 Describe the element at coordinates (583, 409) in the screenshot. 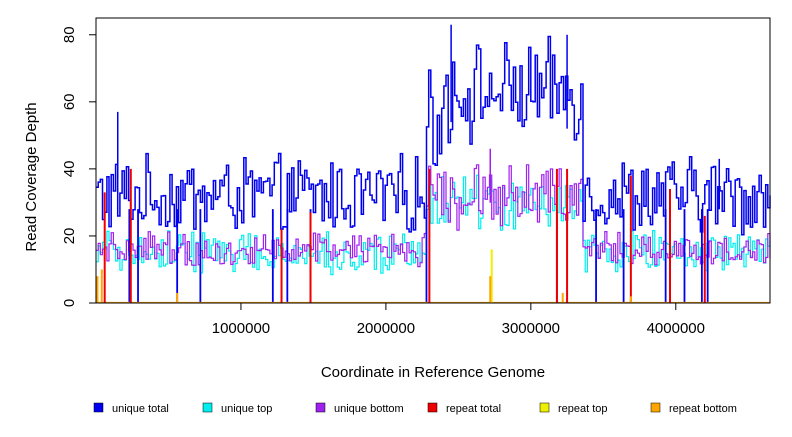

I see `legend-label: repeat top` at that location.